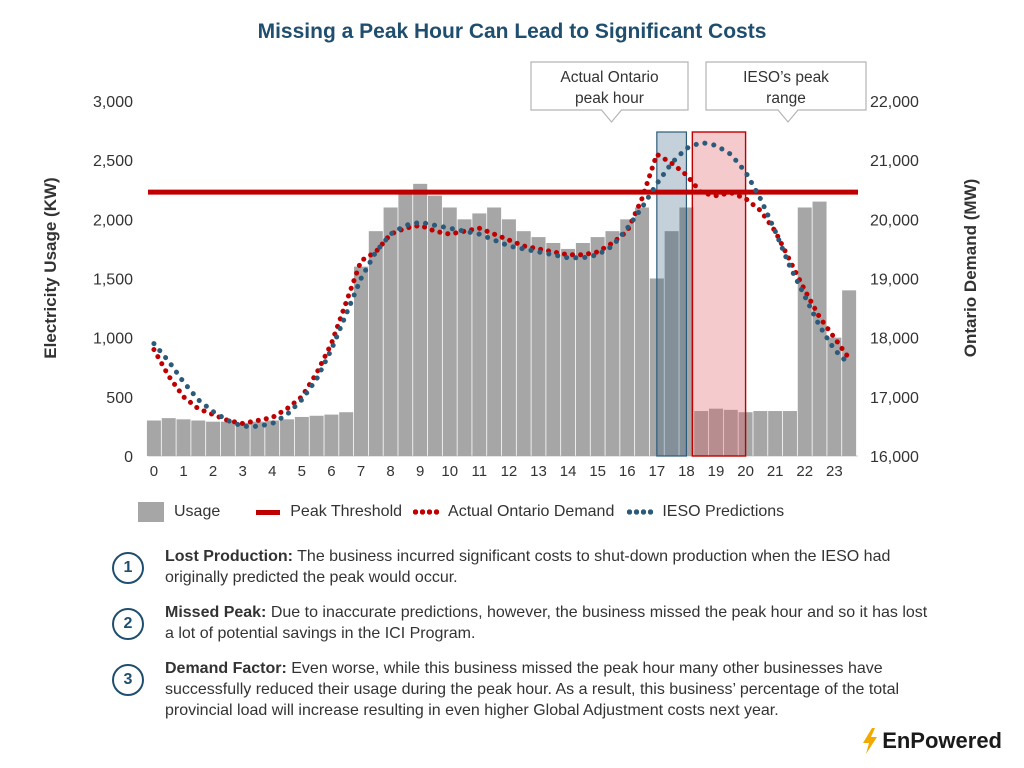  Describe the element at coordinates (331, 471) in the screenshot. I see `x-tick-label: 6` at that location.